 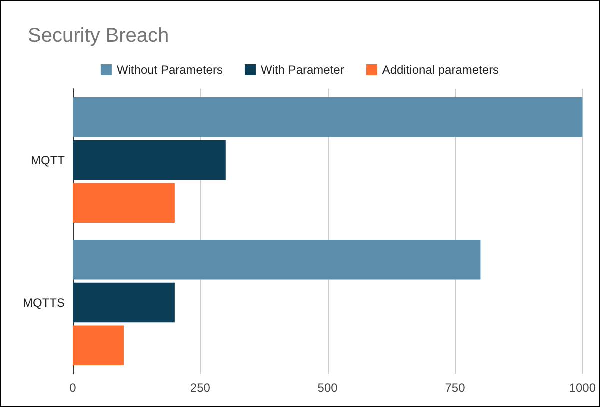 I want to click on x-tick-label: 500, so click(x=328, y=388).